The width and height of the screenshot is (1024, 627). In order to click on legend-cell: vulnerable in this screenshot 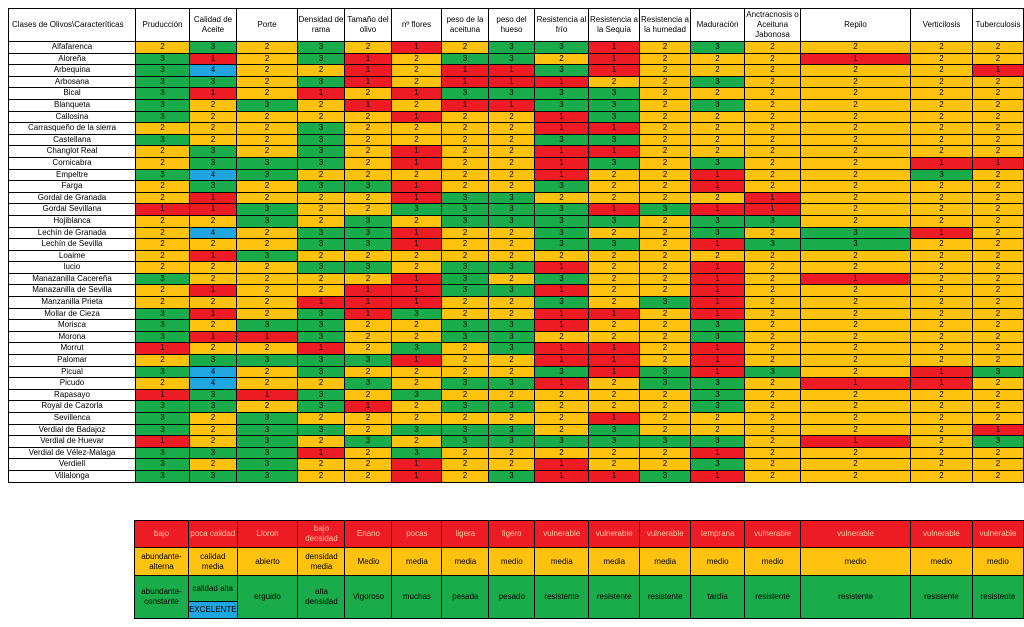, I will do `click(855, 534)`.